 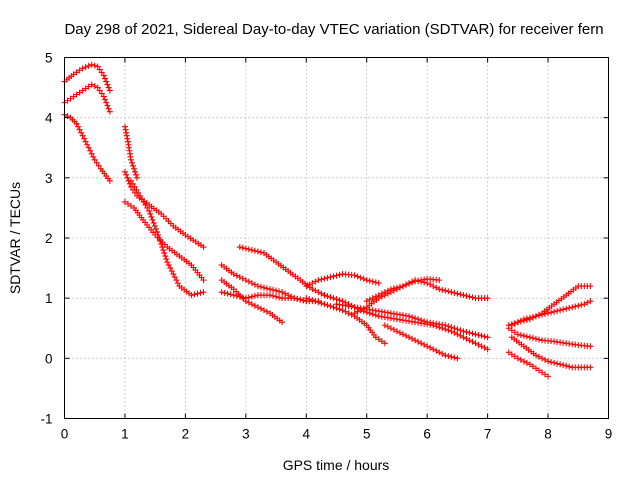 What do you see at coordinates (186, 434) in the screenshot?
I see `x-tick-label: 2` at bounding box center [186, 434].